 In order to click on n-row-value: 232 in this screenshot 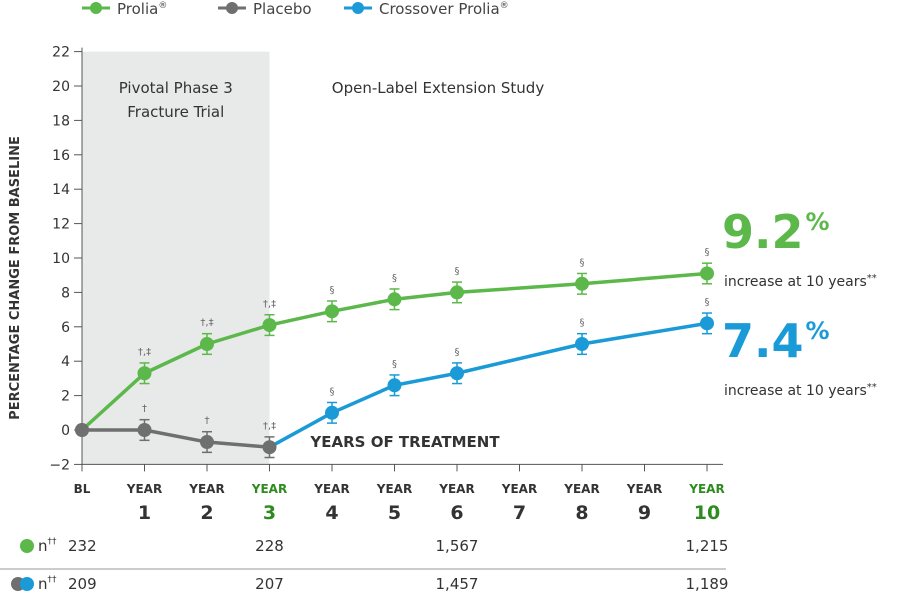, I will do `click(82, 546)`.